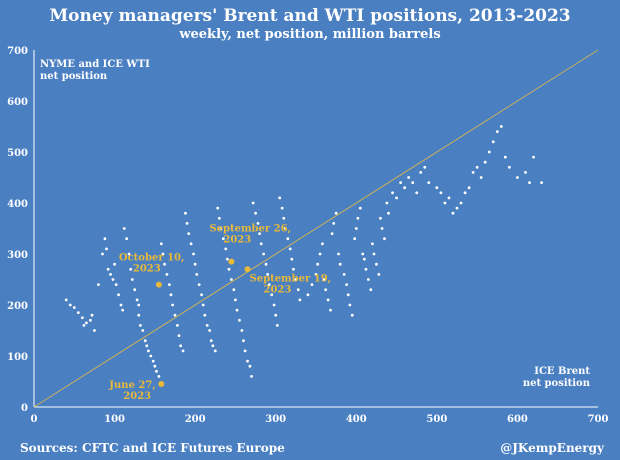  What do you see at coordinates (310, 34) in the screenshot?
I see `chart-subtitle: weekly, net position, million barrels` at bounding box center [310, 34].